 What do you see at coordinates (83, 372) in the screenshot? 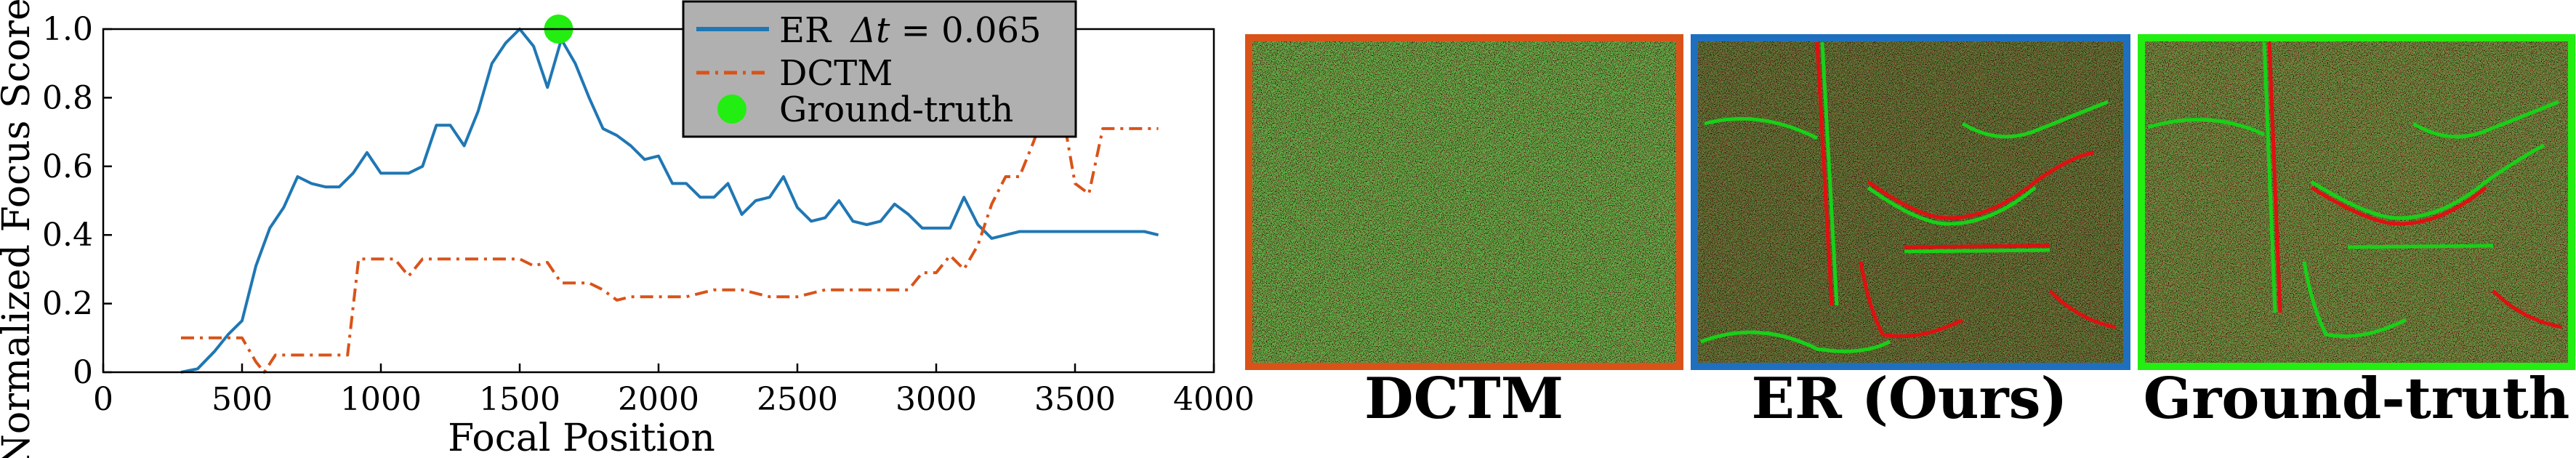
I see `y-tick-label-0: 0` at bounding box center [83, 372].